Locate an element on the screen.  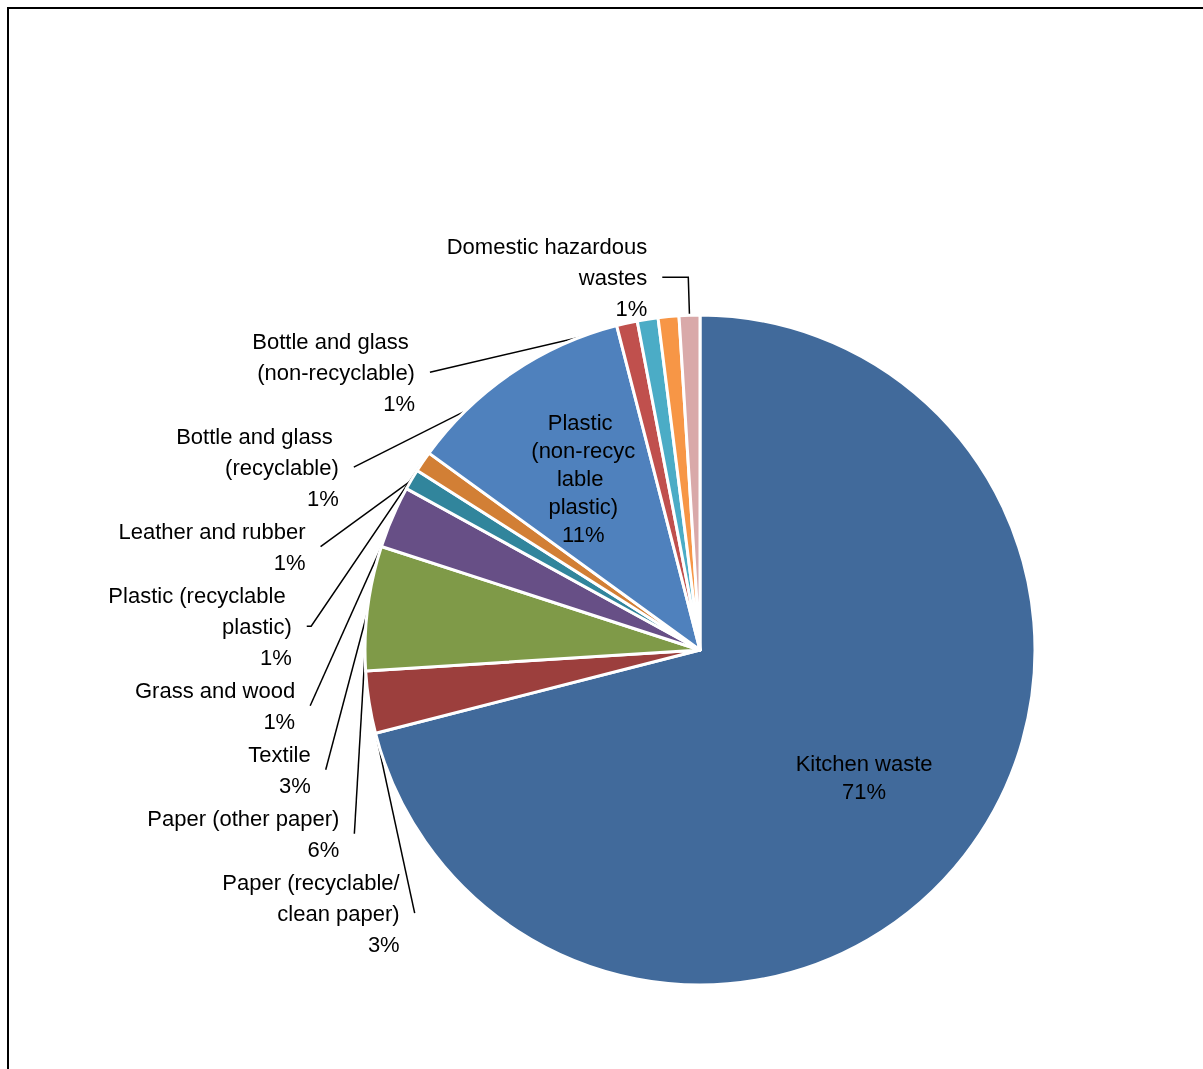
slice-label: Domestic hazardous wastes is located at coordinates (547, 261).